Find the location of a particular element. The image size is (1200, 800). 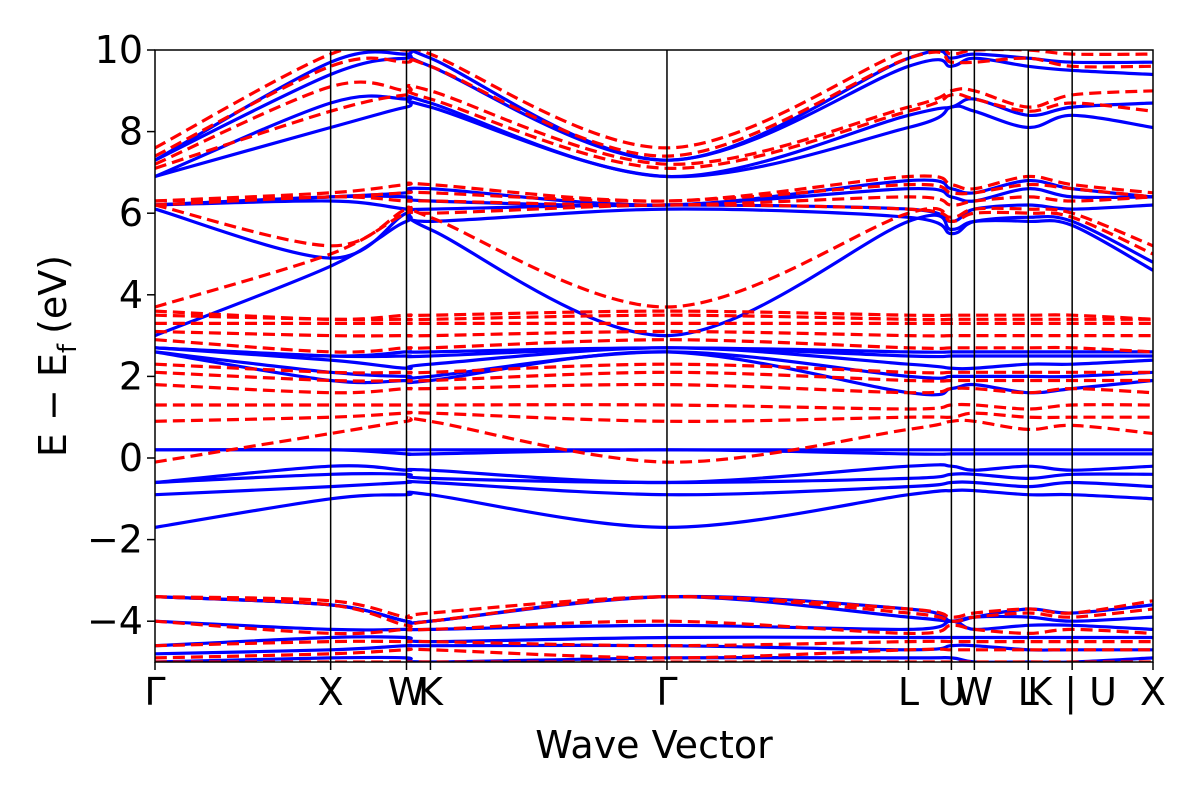

x-tick-label-0: Γ is located at coordinates (154, 692).